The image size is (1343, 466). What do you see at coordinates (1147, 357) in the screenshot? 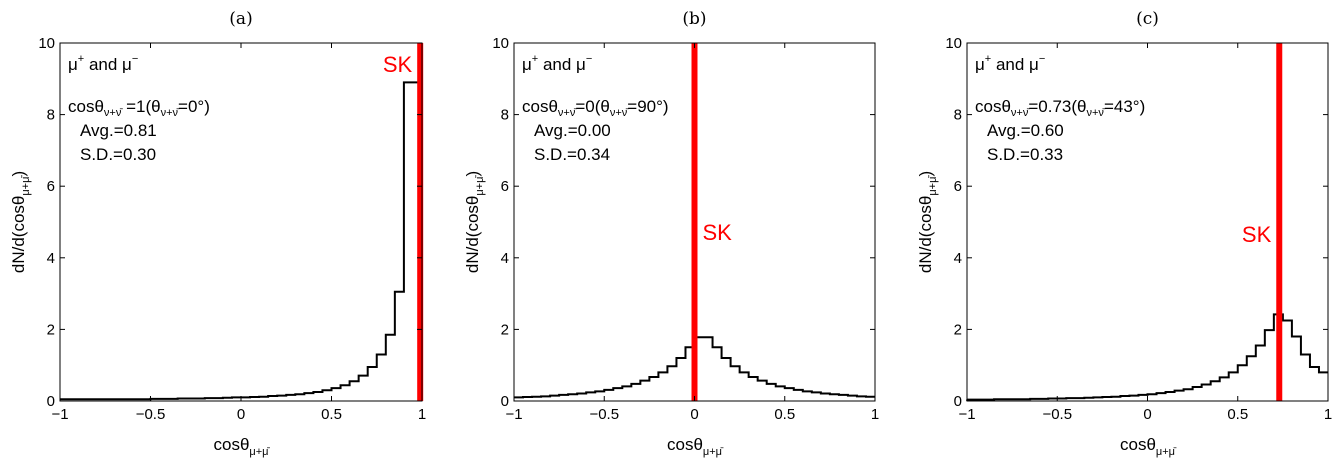
I see `histogram-series` at bounding box center [1147, 357].